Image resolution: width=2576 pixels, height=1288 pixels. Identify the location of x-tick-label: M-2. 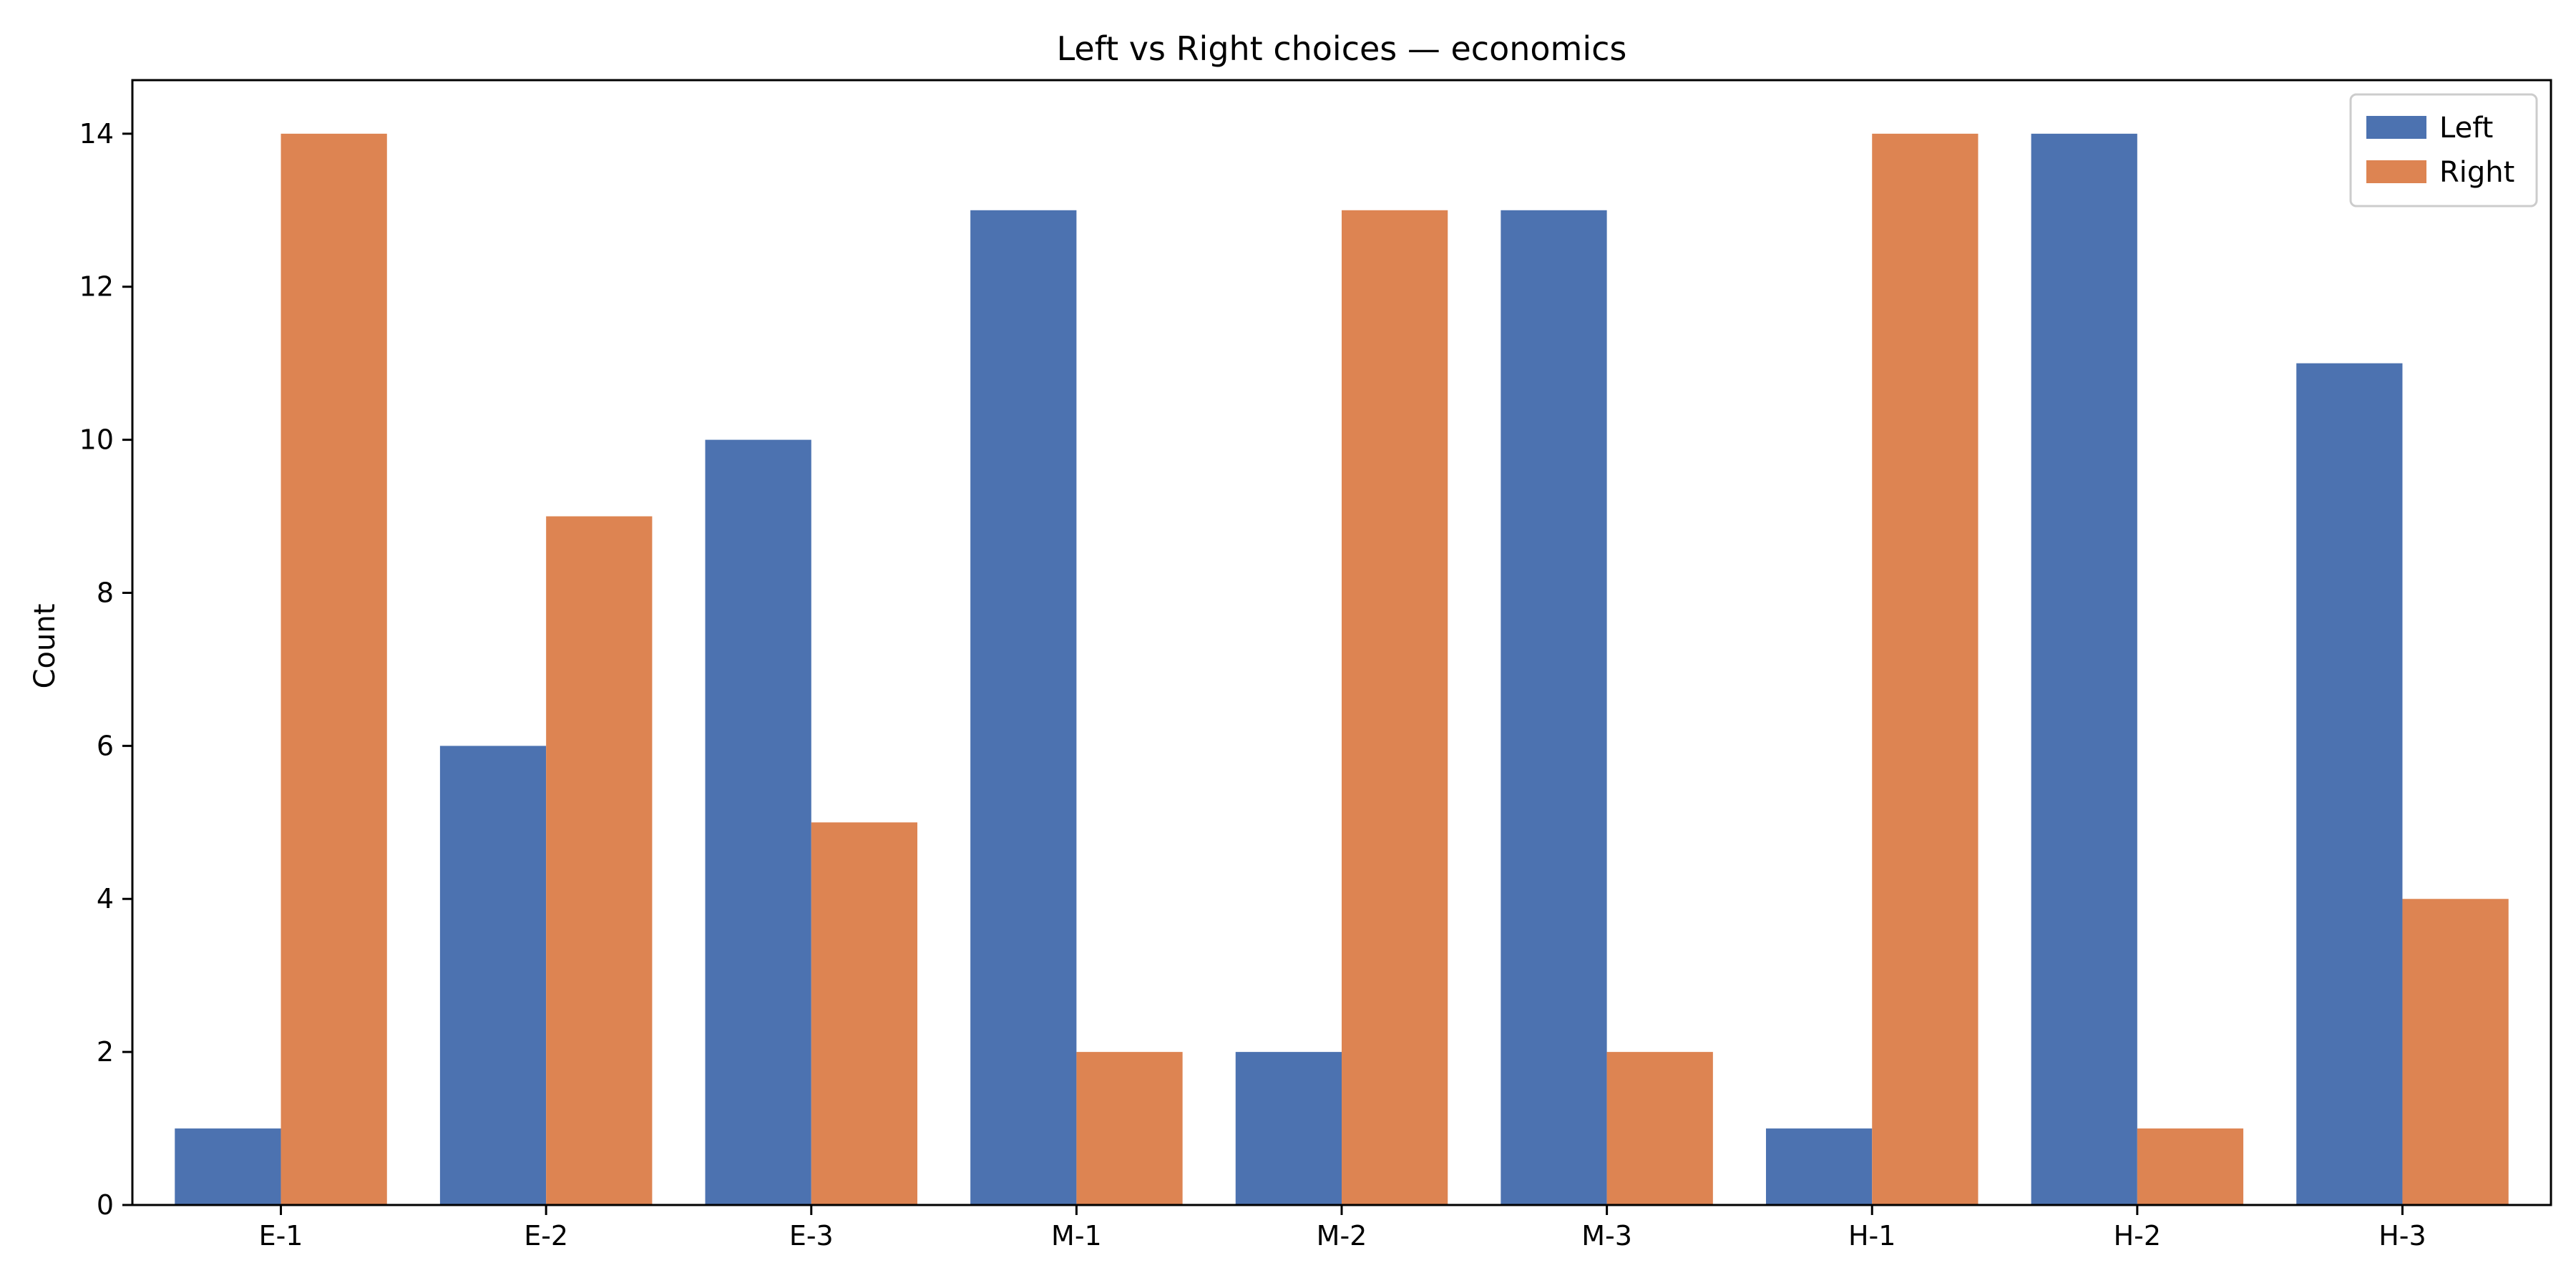
(1342, 1236).